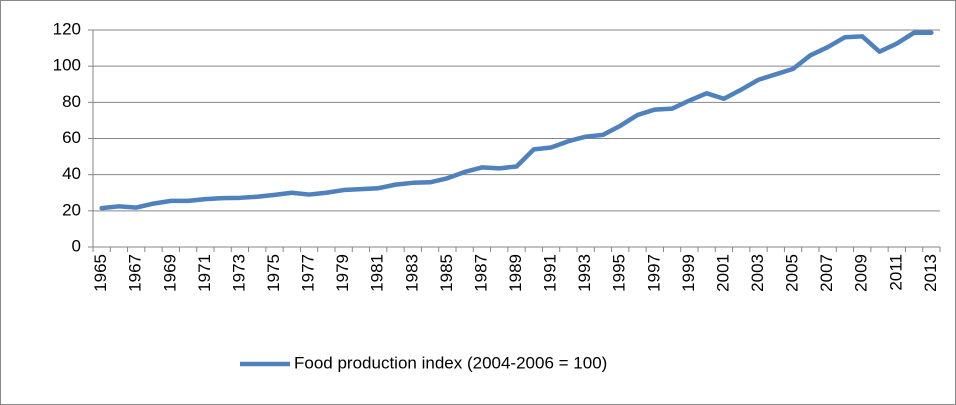  Describe the element at coordinates (722, 273) in the screenshot. I see `x-tick-label: 2001` at that location.